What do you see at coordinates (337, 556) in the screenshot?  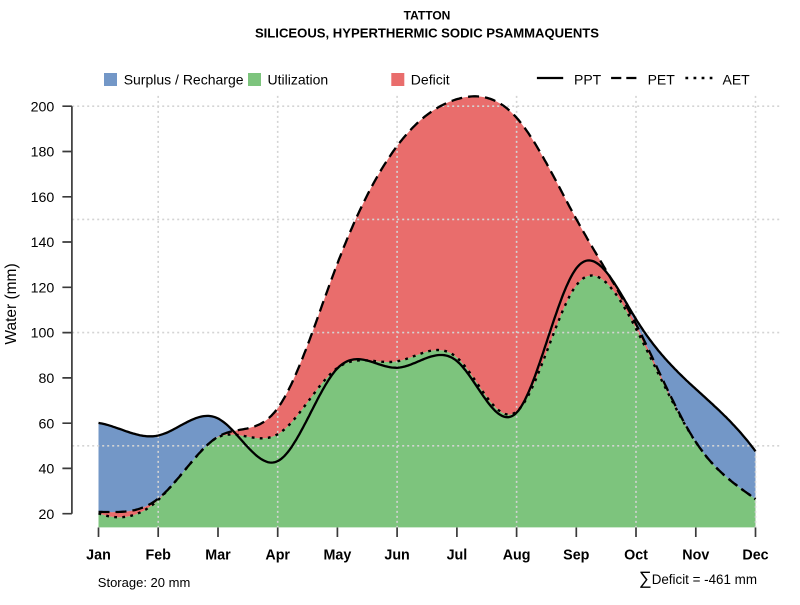 I see `svg-text: May` at bounding box center [337, 556].